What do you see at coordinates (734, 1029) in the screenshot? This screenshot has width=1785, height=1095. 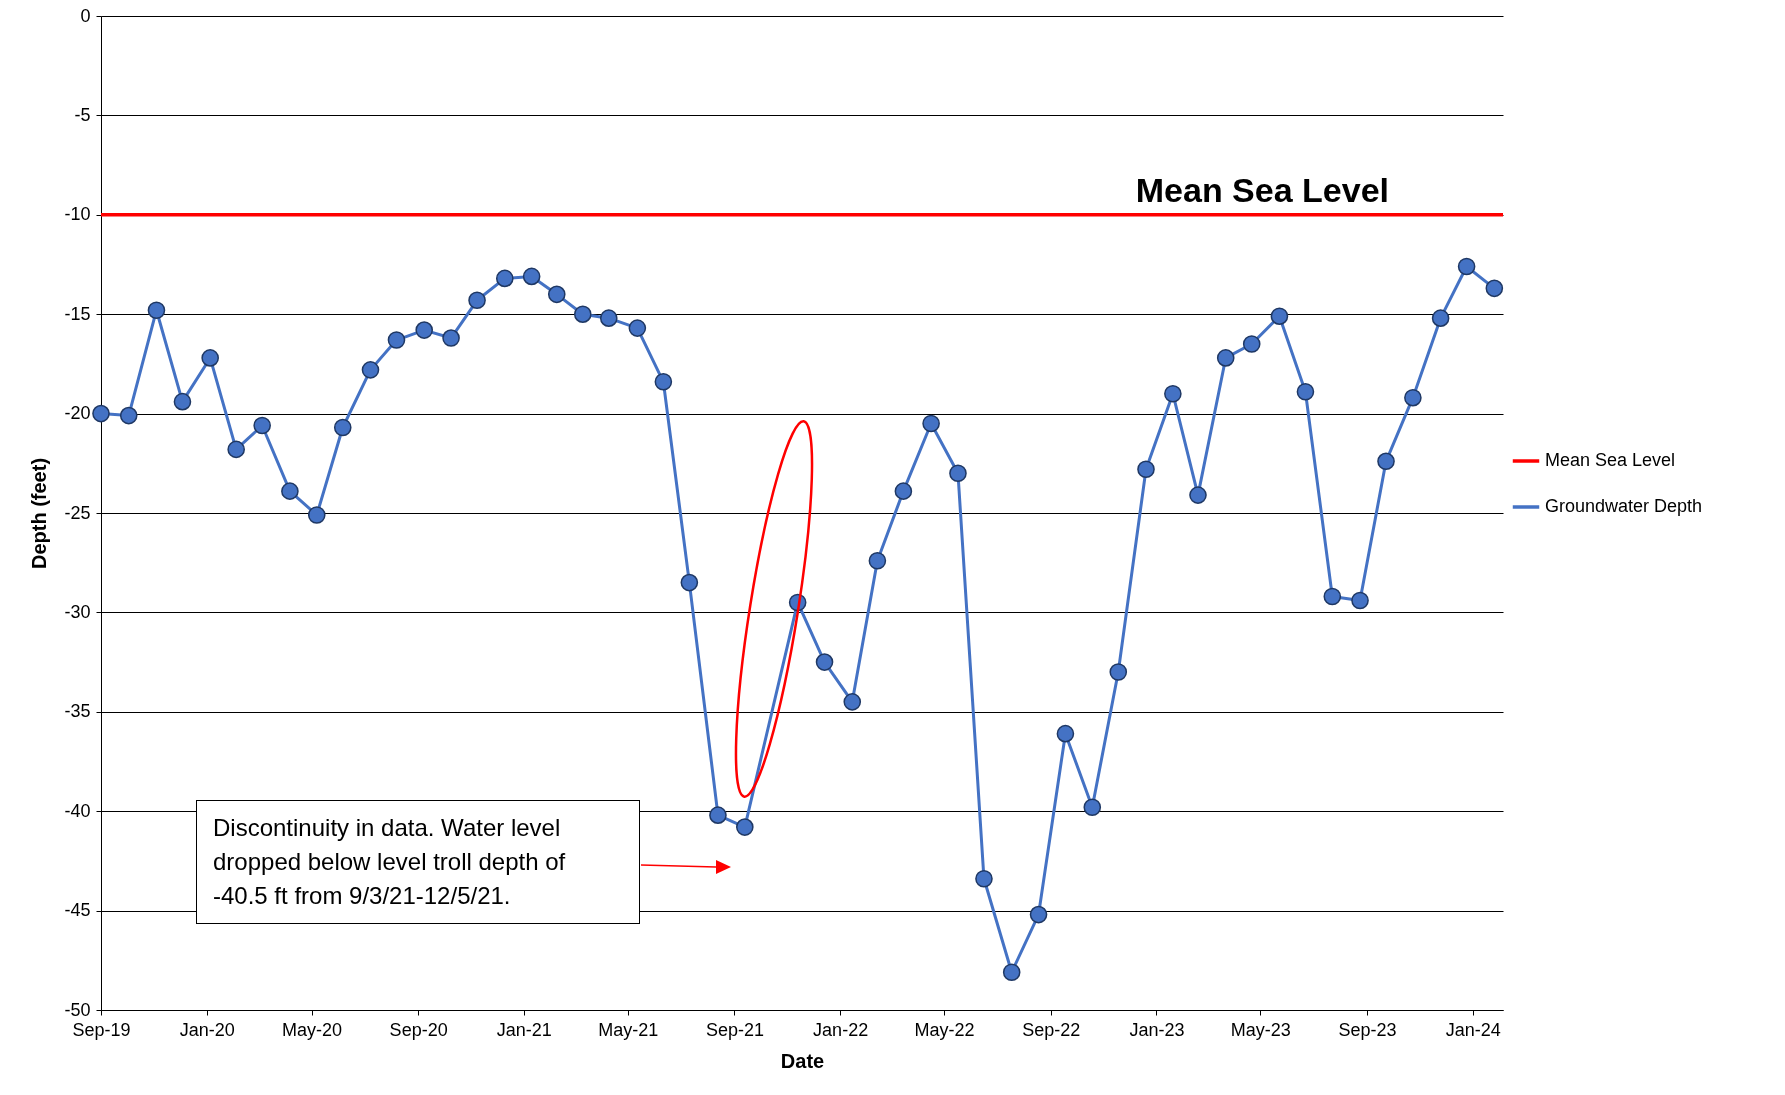 I see `x-tick-label: Sep-21` at bounding box center [734, 1029].